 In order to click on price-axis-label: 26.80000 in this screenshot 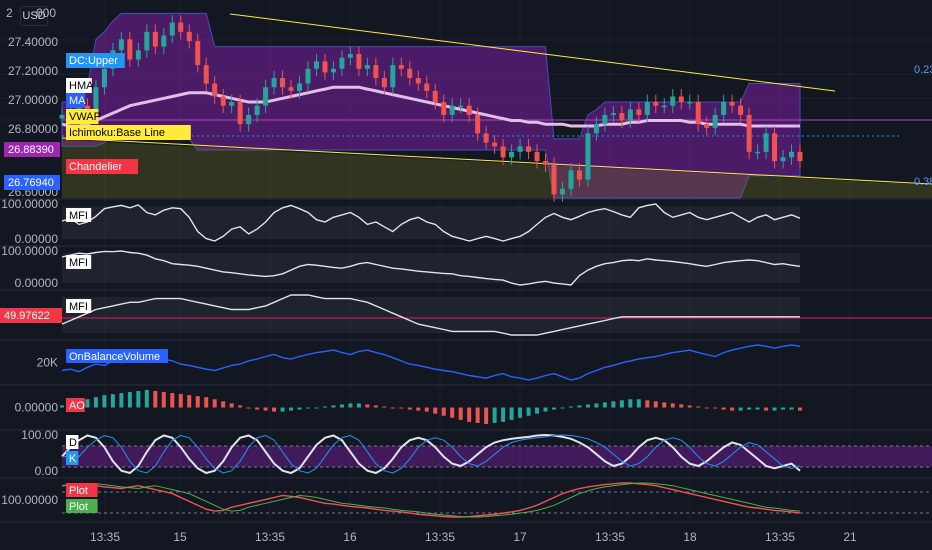, I will do `click(33, 129)`.